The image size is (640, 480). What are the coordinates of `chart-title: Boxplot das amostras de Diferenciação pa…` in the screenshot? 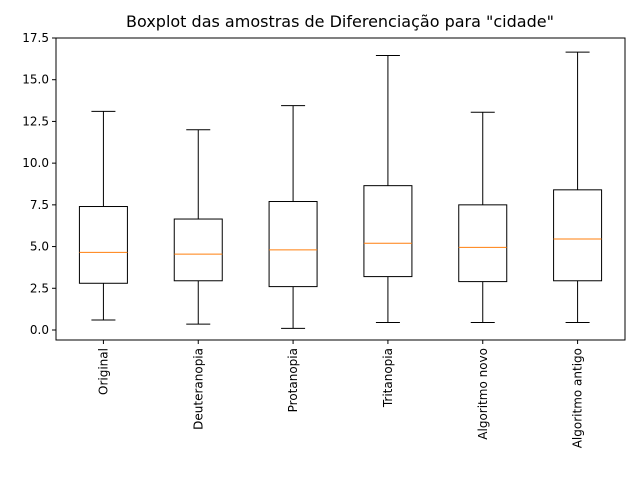 It's located at (340, 21).